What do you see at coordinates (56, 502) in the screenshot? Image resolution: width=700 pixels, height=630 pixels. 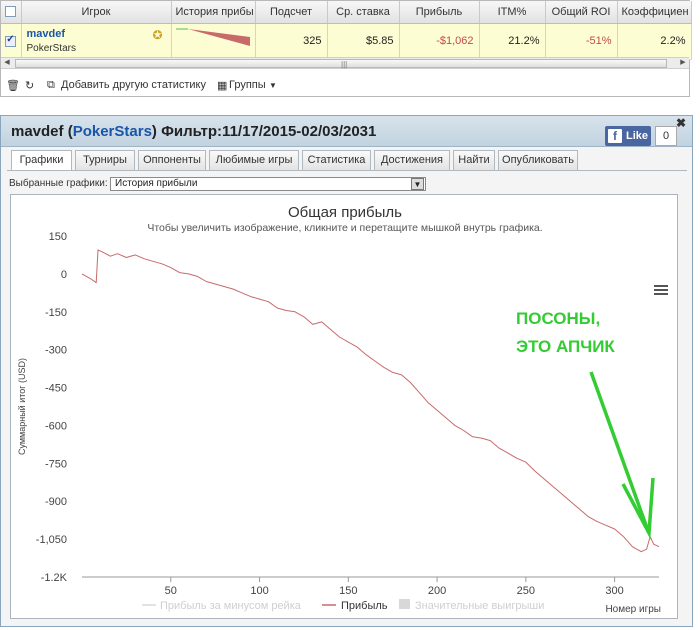 I see `y-tick-label: -900` at bounding box center [56, 502].